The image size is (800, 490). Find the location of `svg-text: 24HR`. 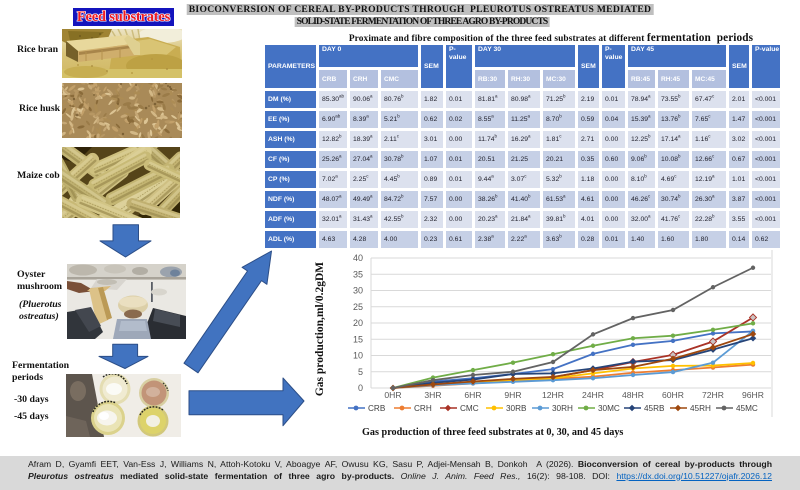

svg-text: 24HR is located at coordinates (593, 395).